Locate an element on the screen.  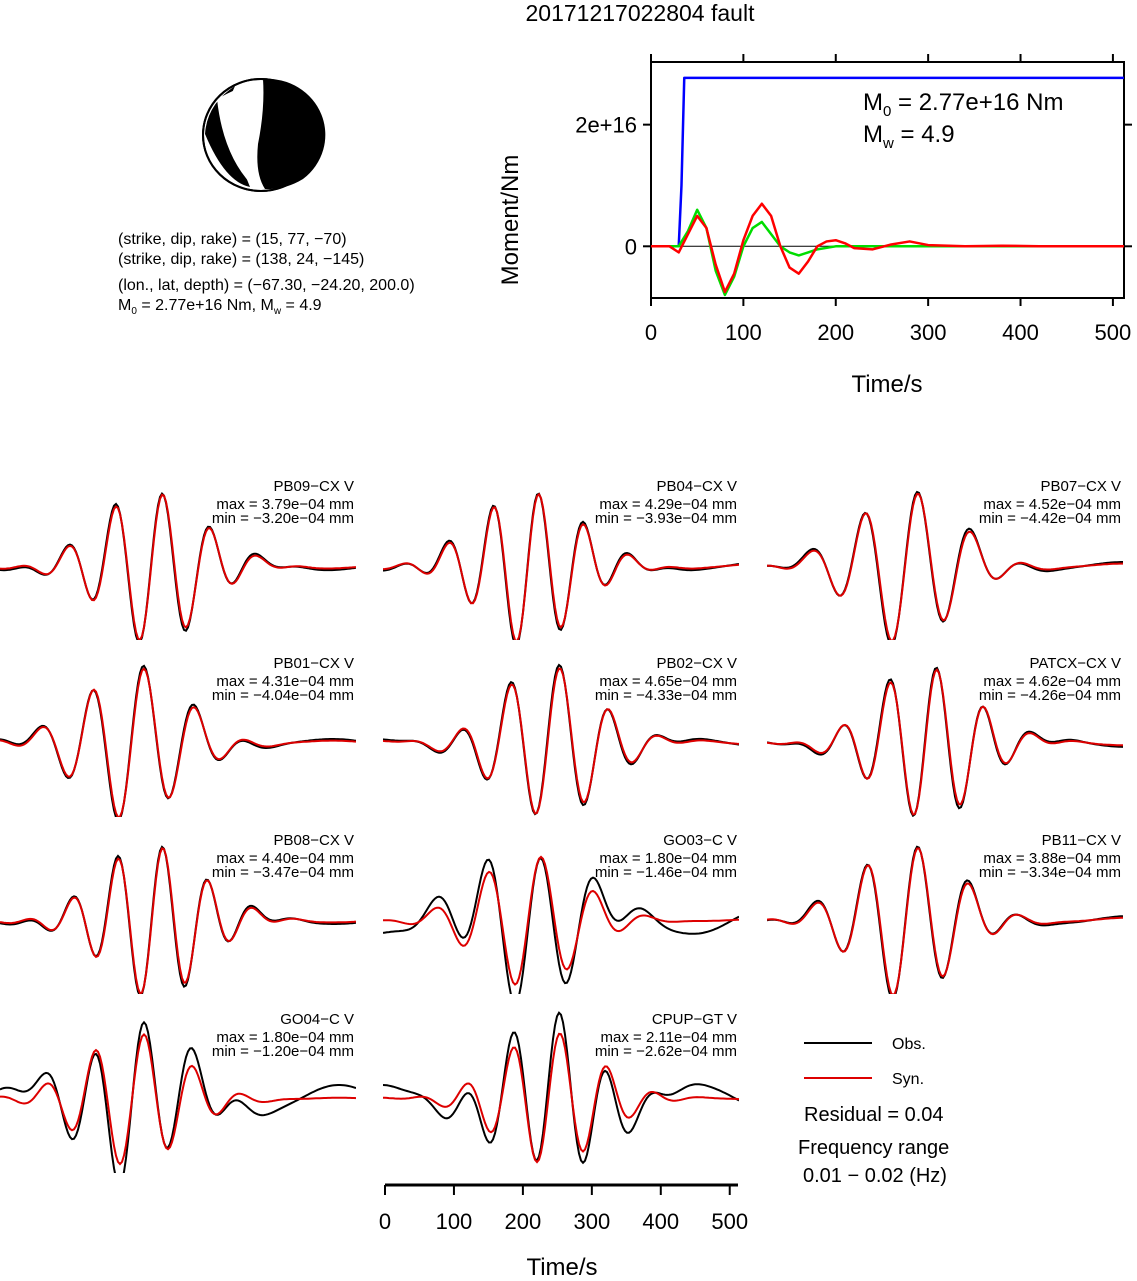
legend: Obs. Syn. is located at coordinates (865, 1062).